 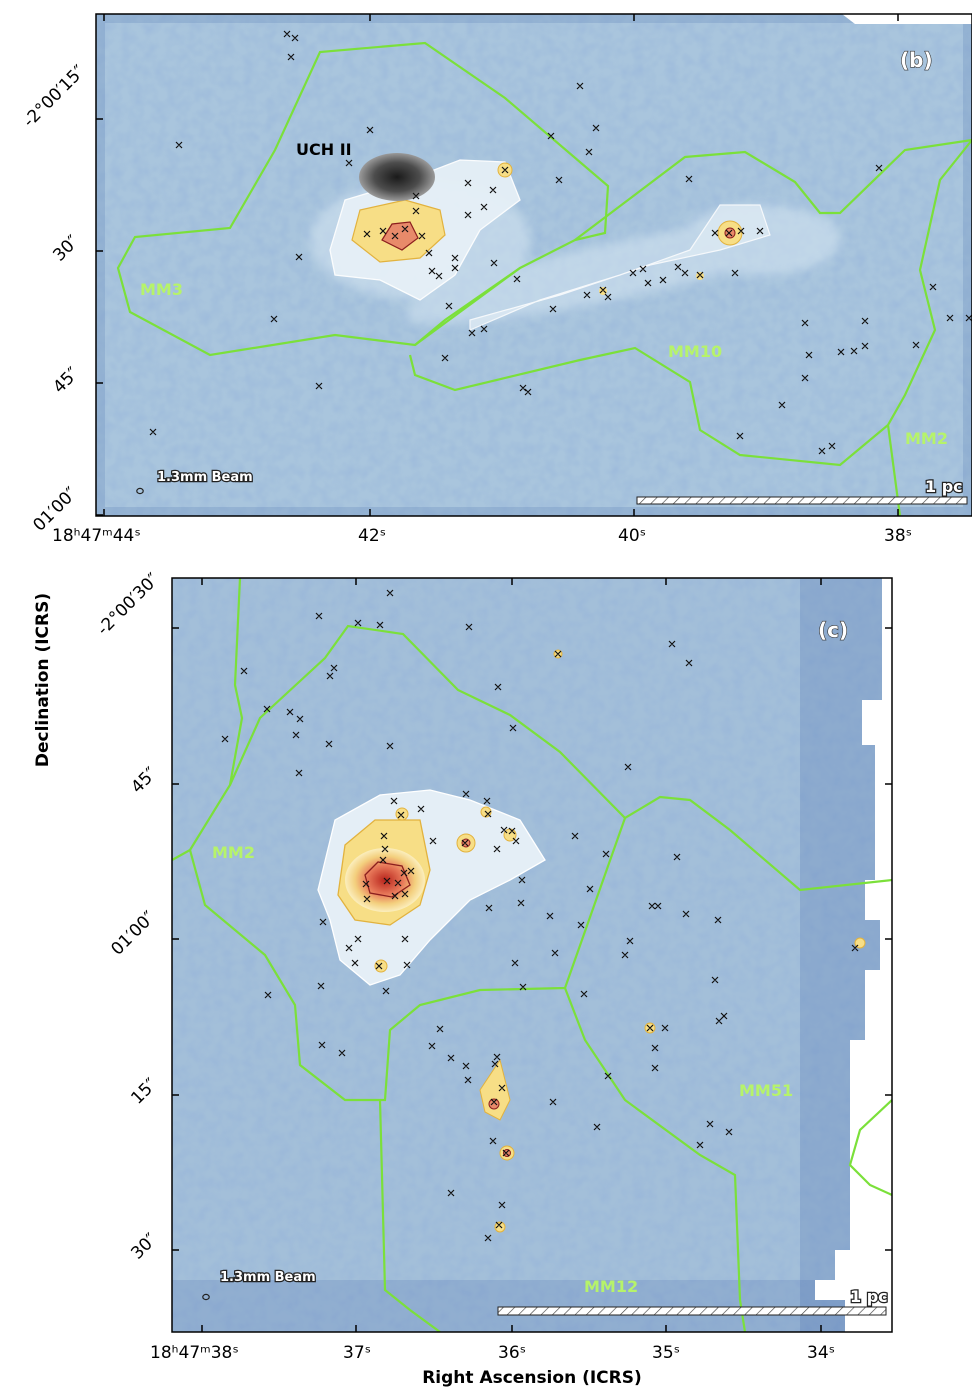 I want to click on region-label-mm10: MM10, so click(x=695, y=351).